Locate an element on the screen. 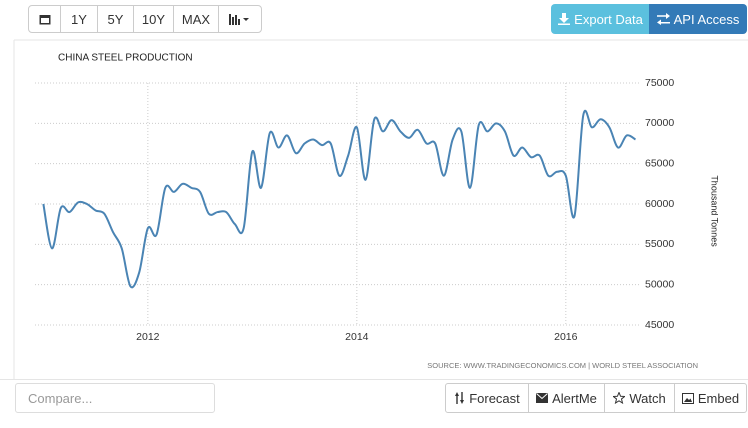 Image resolution: width=748 pixels, height=428 pixels. envelope-icon is located at coordinates (542, 398).